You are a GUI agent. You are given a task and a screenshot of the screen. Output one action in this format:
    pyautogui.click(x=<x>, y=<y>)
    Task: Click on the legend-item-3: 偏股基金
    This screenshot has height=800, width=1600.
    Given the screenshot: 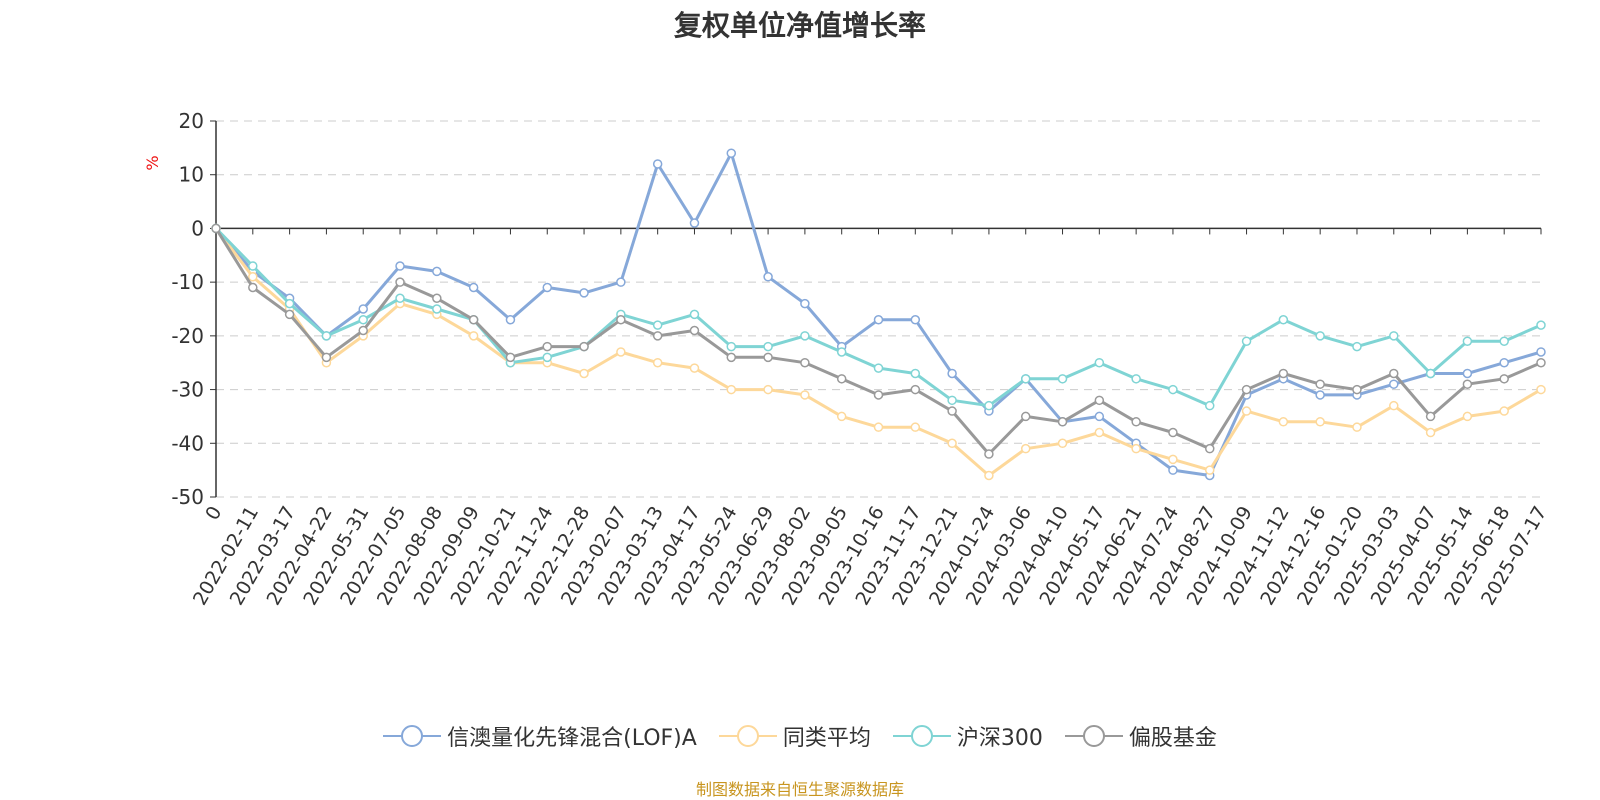 What is the action you would take?
    pyautogui.click(x=1140, y=736)
    